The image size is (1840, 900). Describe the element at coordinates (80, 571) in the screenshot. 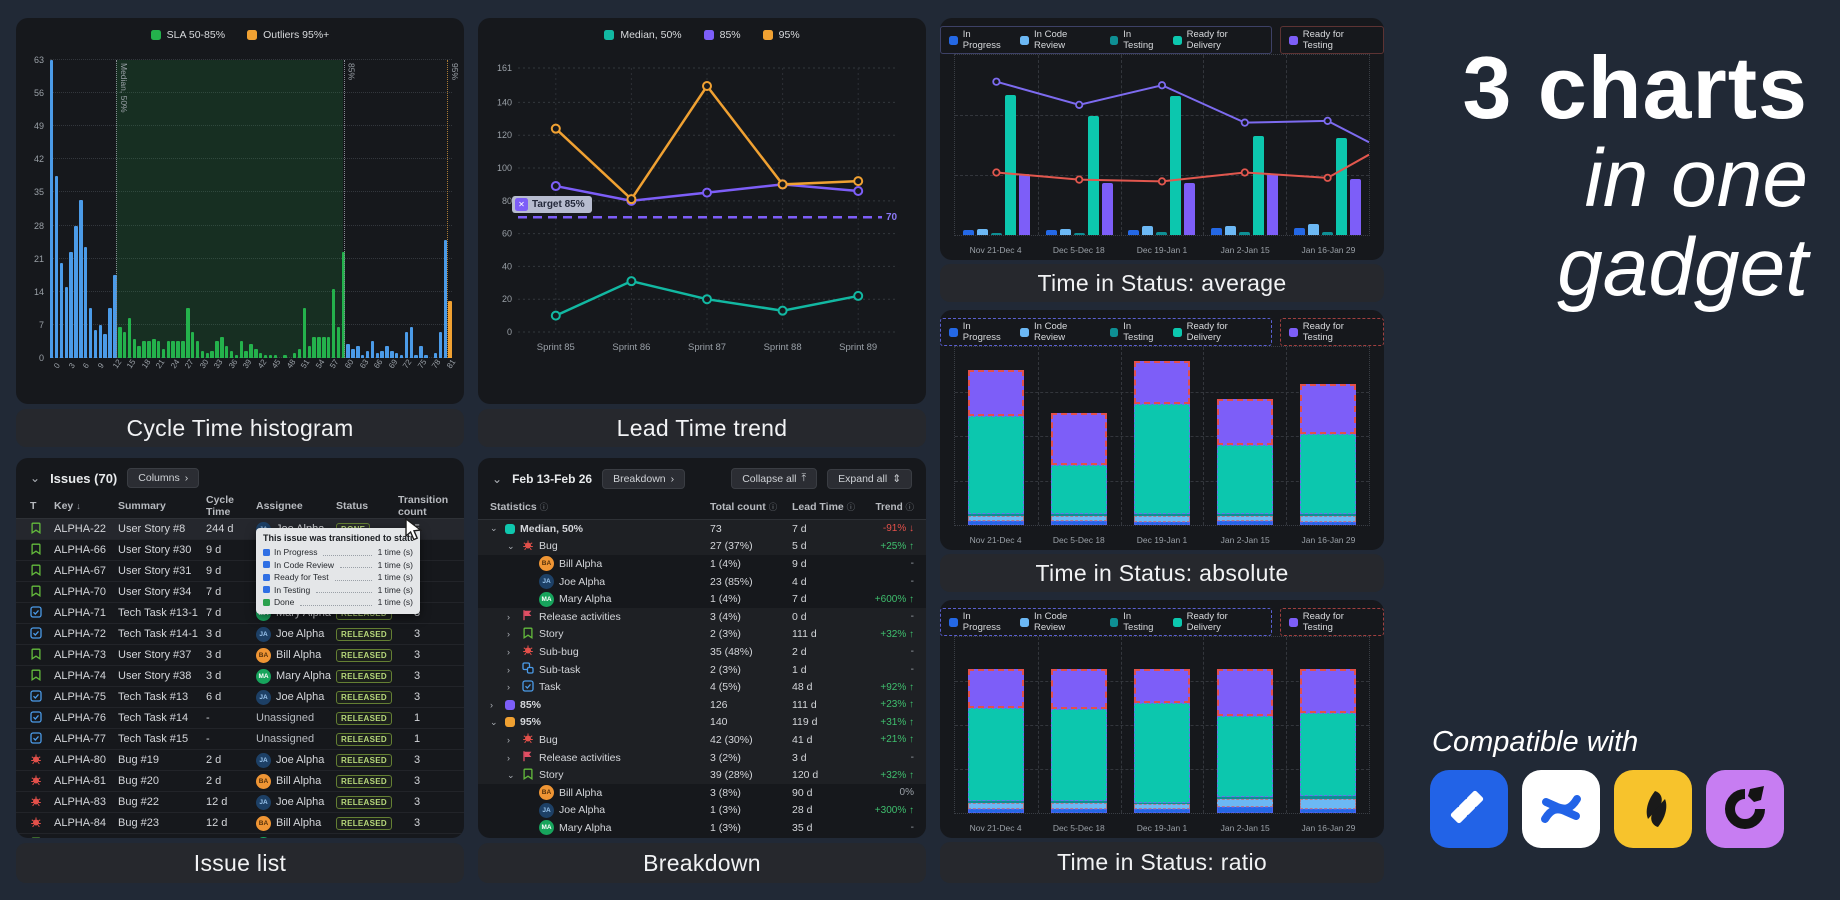

I see `issue-key: ALPHA-67` at that location.